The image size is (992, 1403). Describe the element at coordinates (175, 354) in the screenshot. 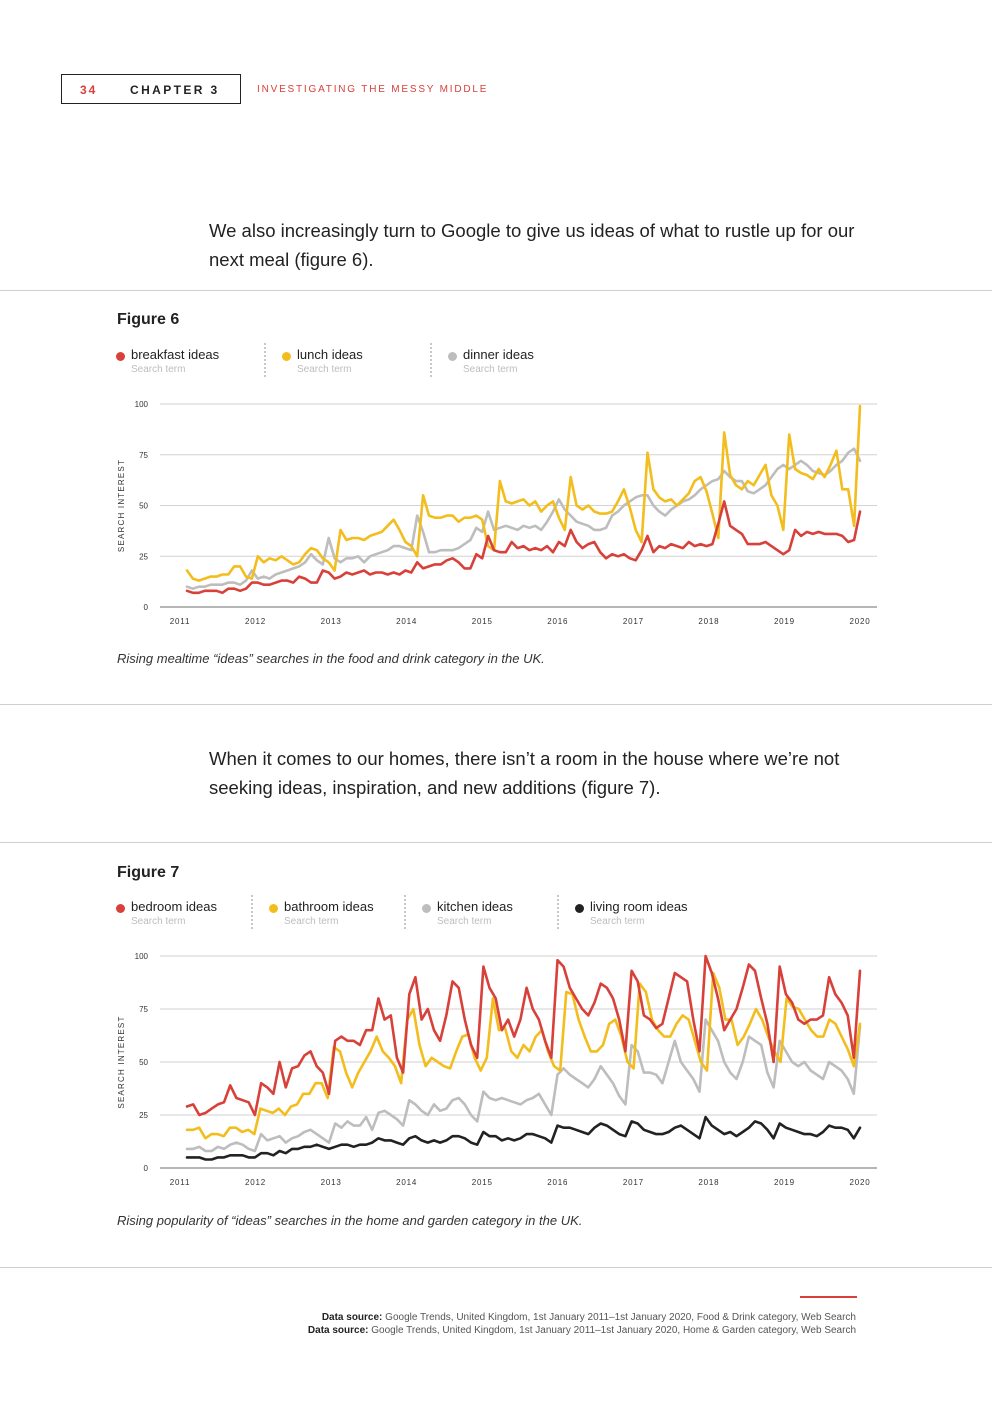

I see `legend-label: breakfast ideas` at that location.